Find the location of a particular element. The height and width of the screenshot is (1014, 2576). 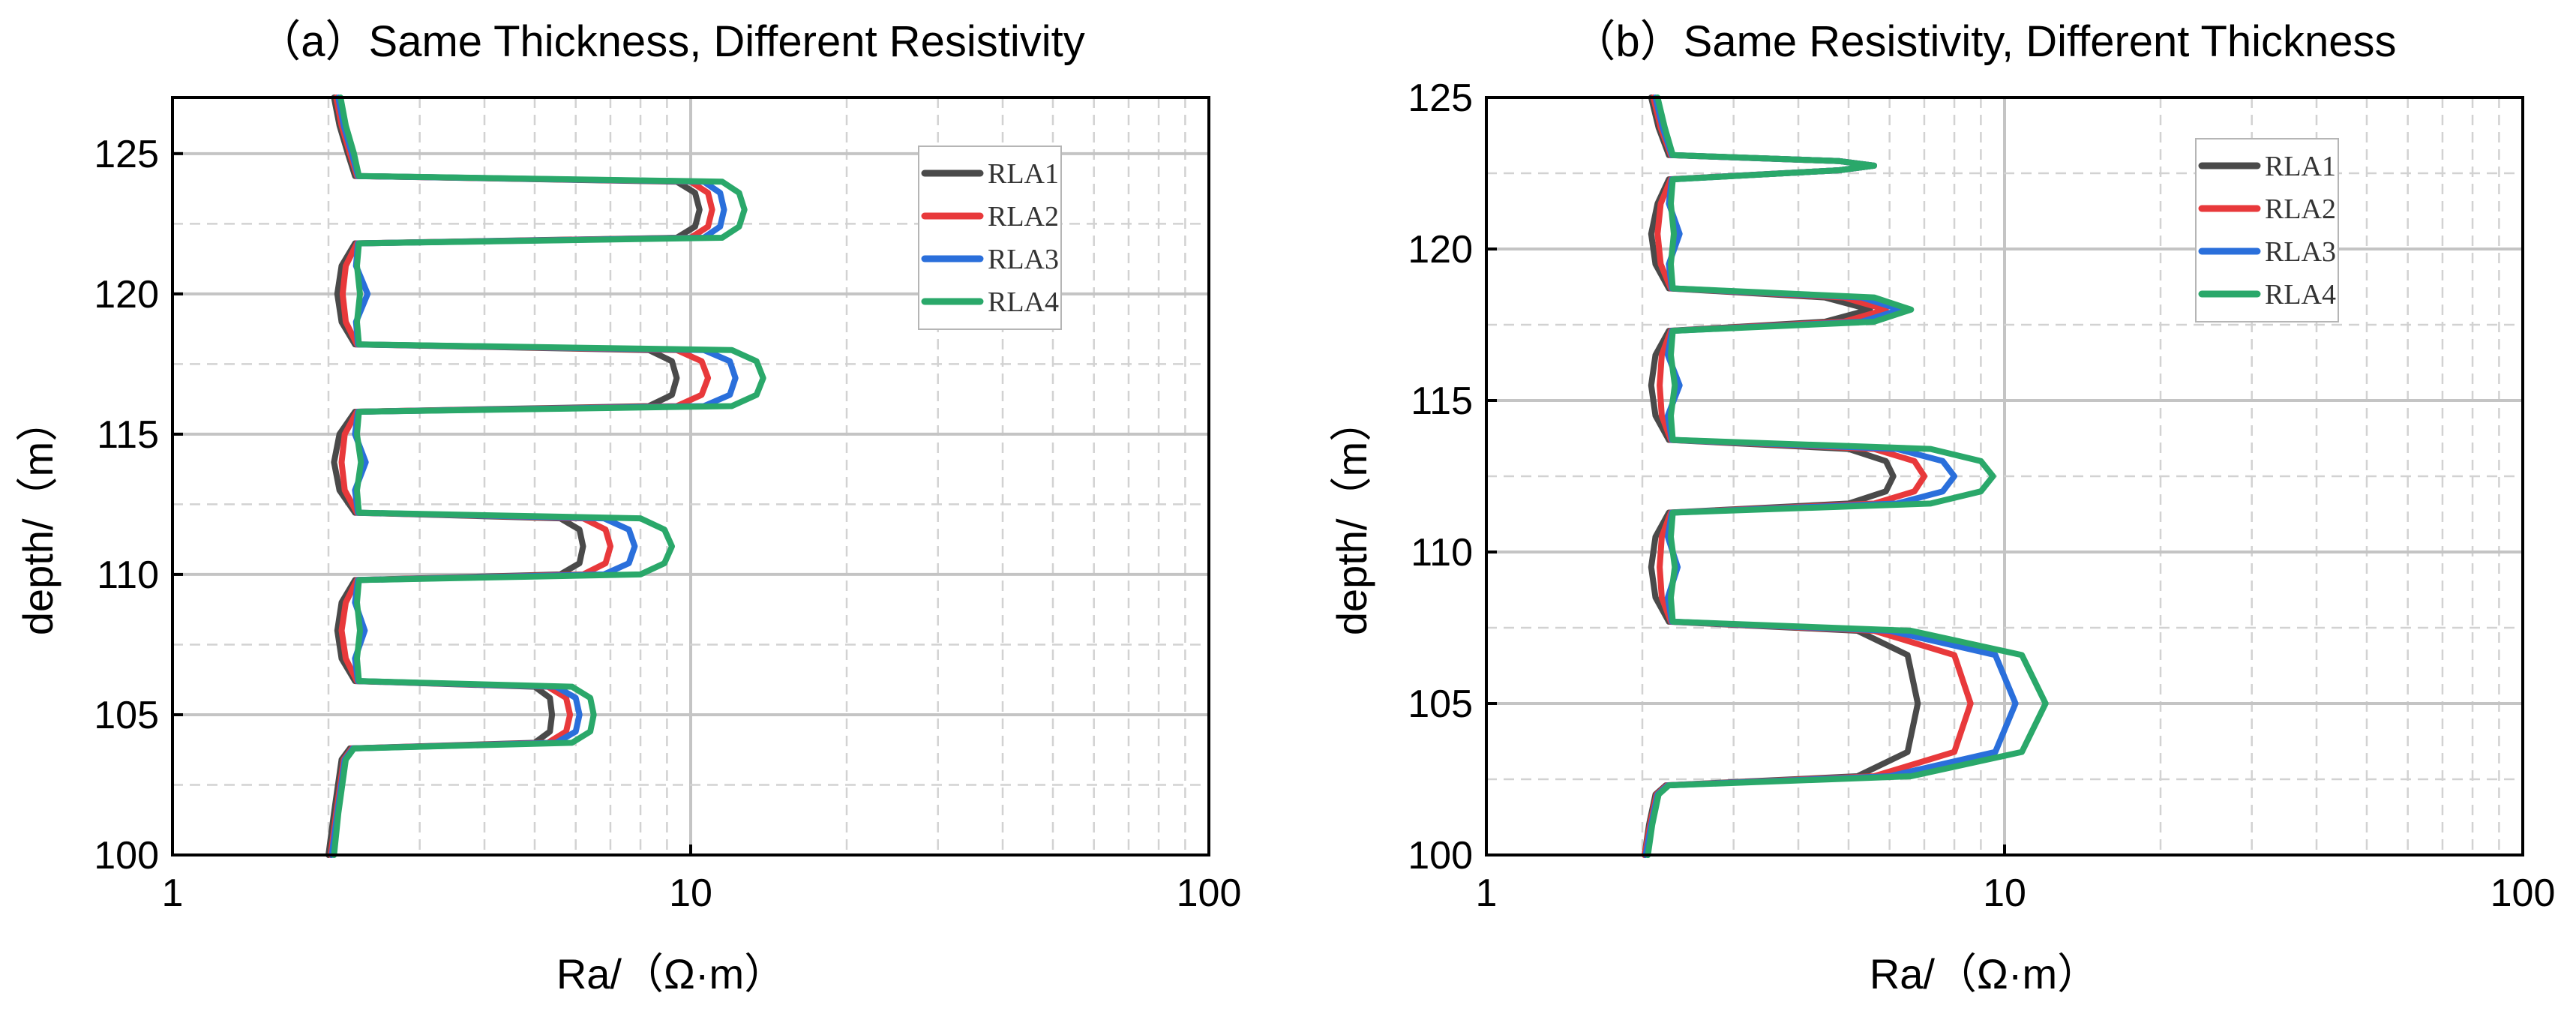

panel-b-x-axis-label: Ra/（Ω·m） is located at coordinates (1985, 974).